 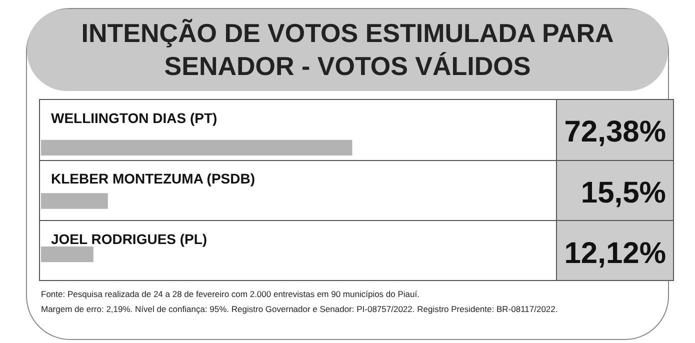 I want to click on y-tick-label: KLEBER MONTEZUMA (PSDB), so click(x=153, y=178).